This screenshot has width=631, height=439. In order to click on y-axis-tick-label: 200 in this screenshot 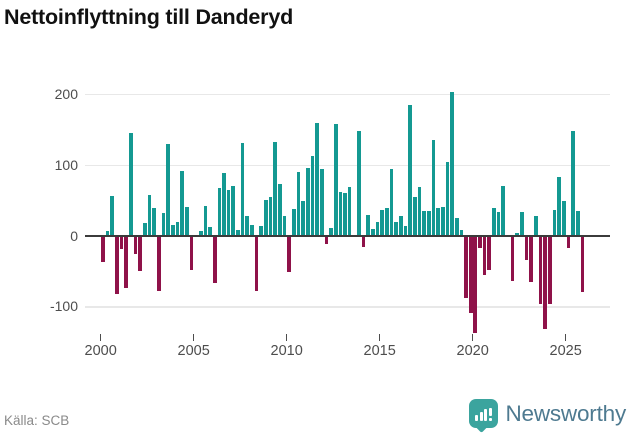, I will do `click(66, 93)`.